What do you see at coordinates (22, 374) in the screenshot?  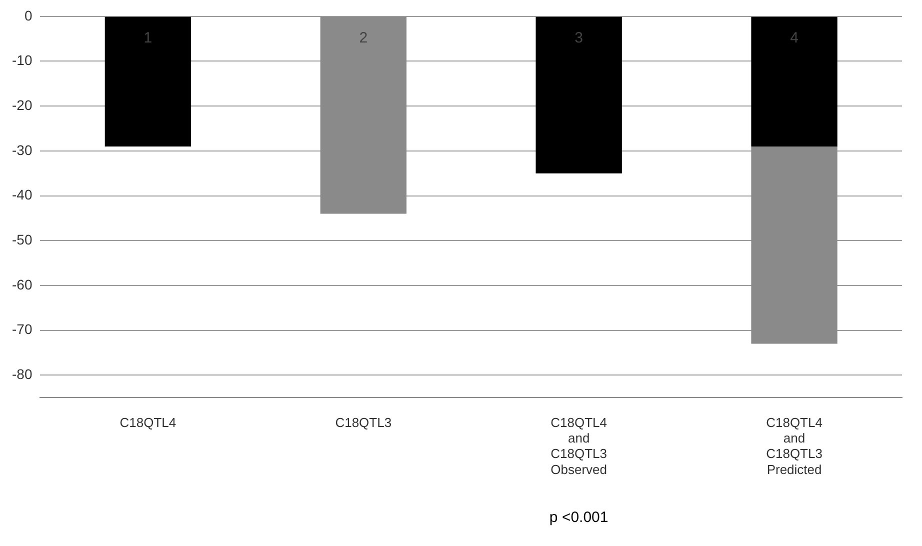 I see `y-tick-label: -80` at bounding box center [22, 374].